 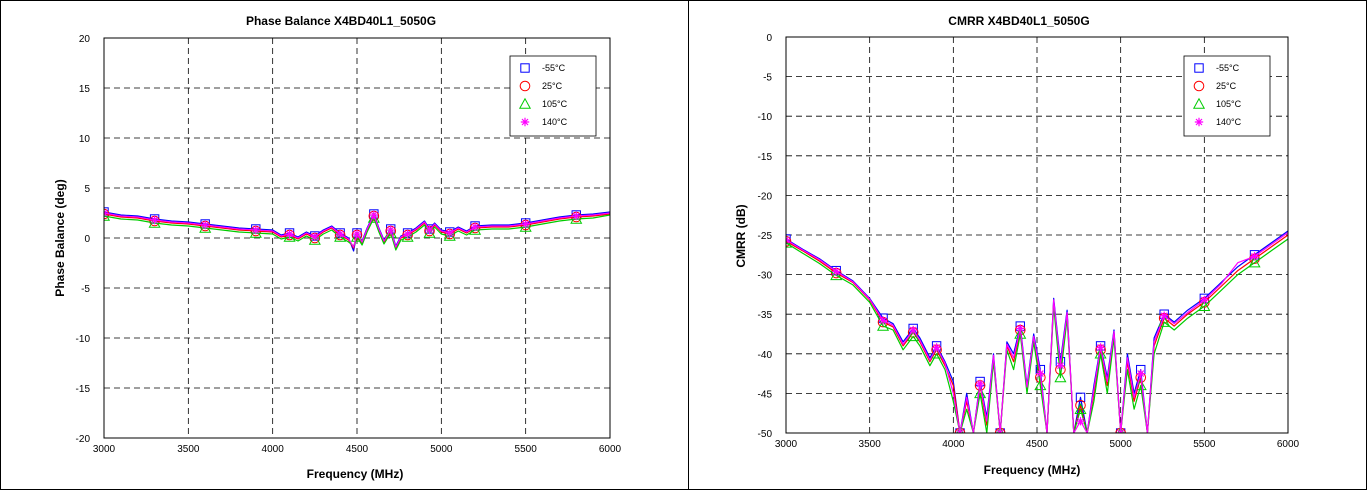 What do you see at coordinates (765, 315) in the screenshot?
I see `y-tick-label: -35` at bounding box center [765, 315].